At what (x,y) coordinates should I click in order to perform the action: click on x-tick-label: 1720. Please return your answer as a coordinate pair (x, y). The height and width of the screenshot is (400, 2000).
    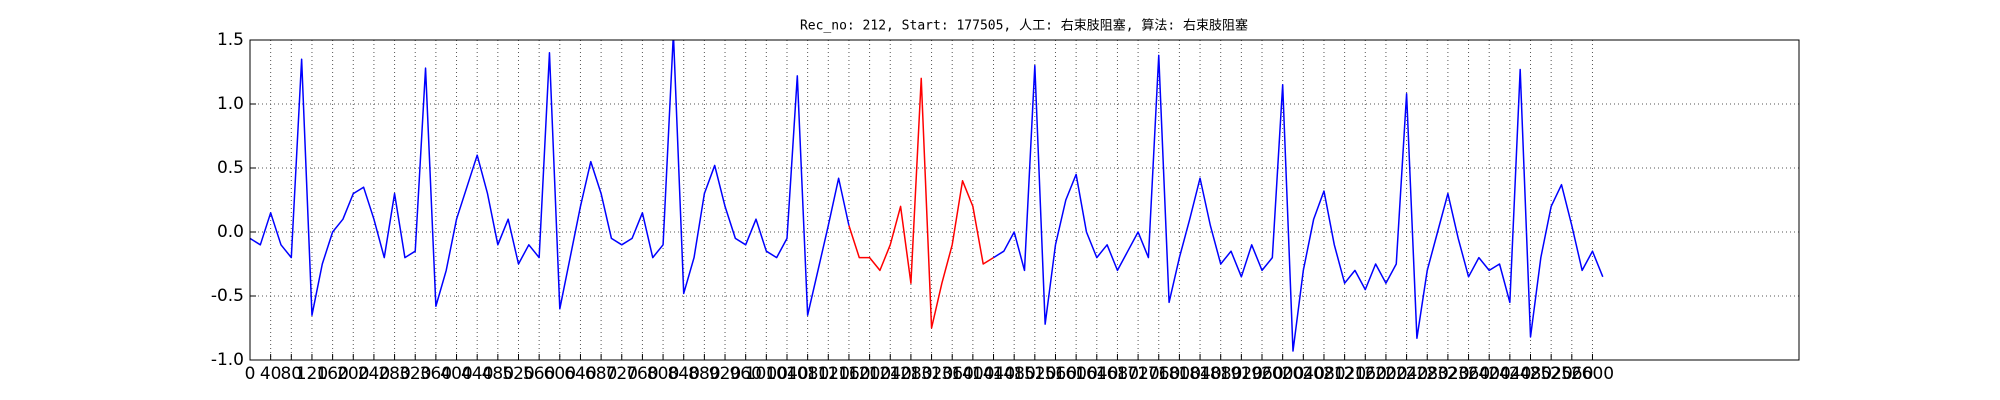
    Looking at the image, I should click on (1137, 374).